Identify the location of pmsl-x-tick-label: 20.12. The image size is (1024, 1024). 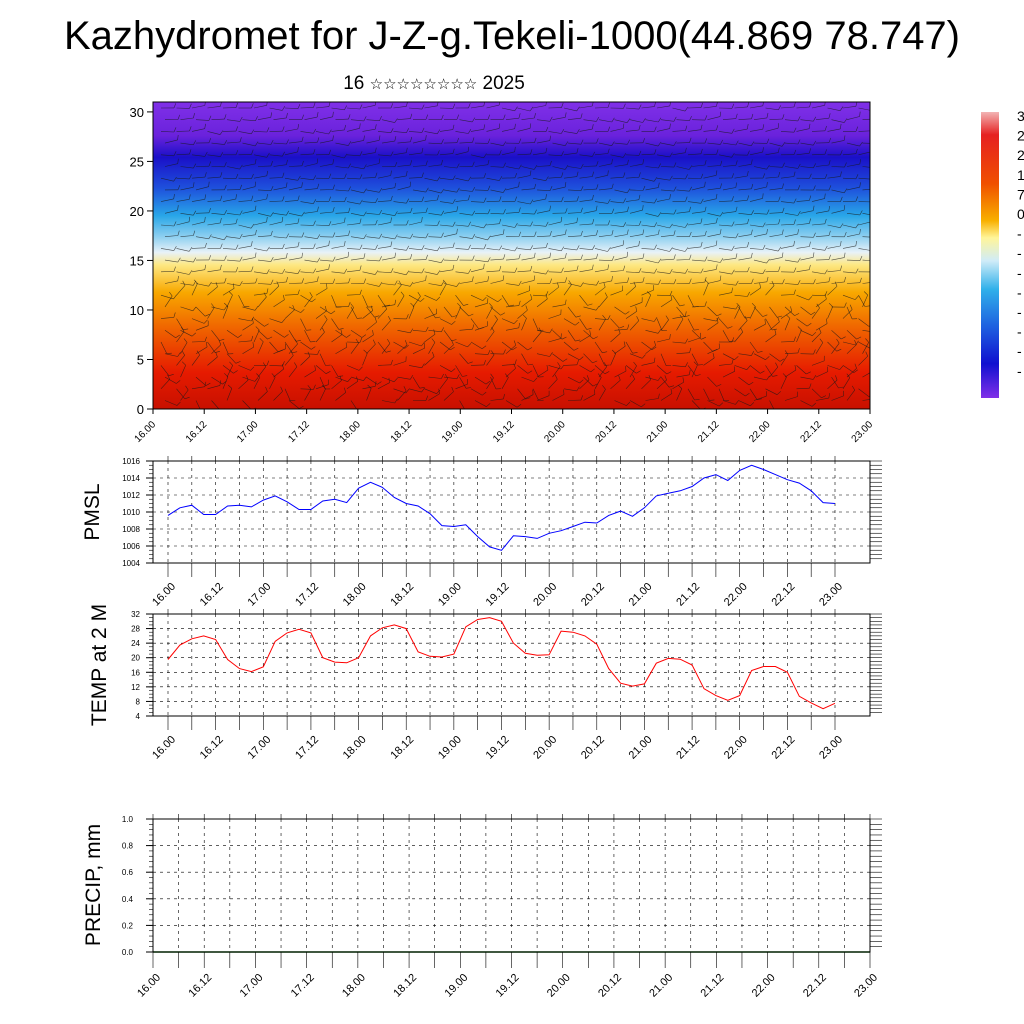
(593, 595).